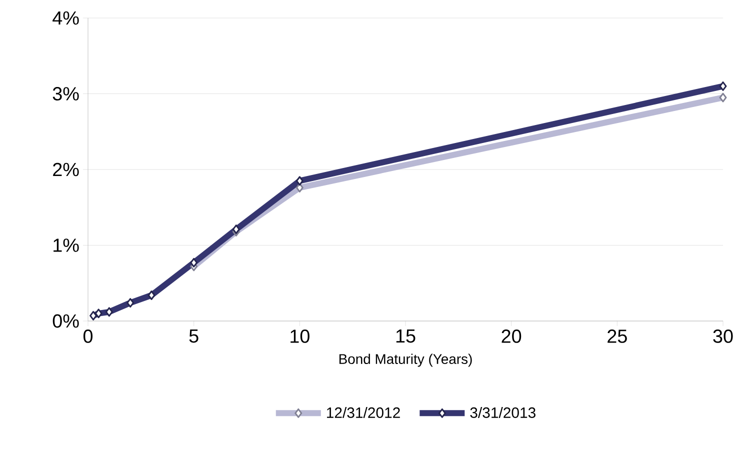  I want to click on x-tick-label: 0, so click(88, 336).